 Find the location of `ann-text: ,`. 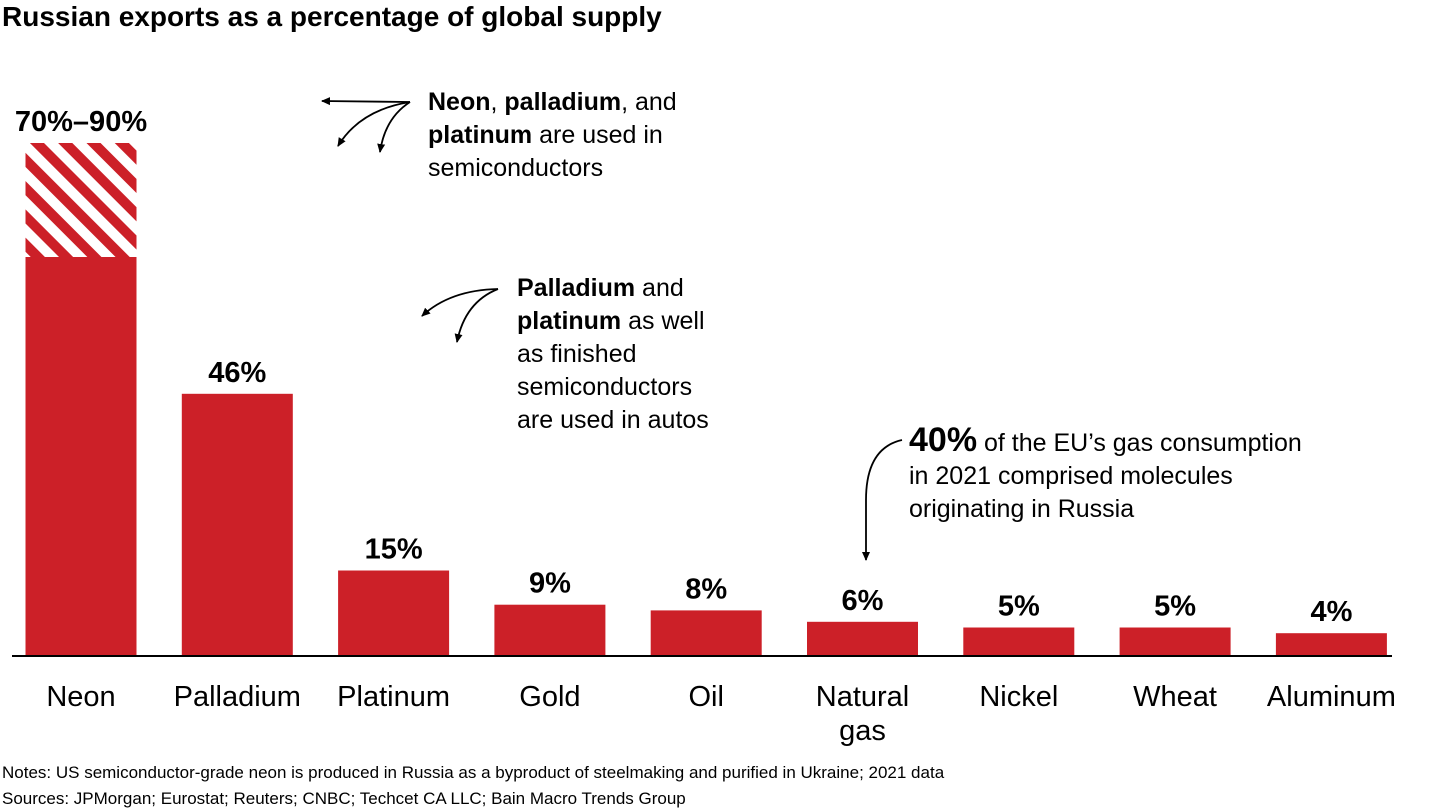

ann-text: , is located at coordinates (497, 102).